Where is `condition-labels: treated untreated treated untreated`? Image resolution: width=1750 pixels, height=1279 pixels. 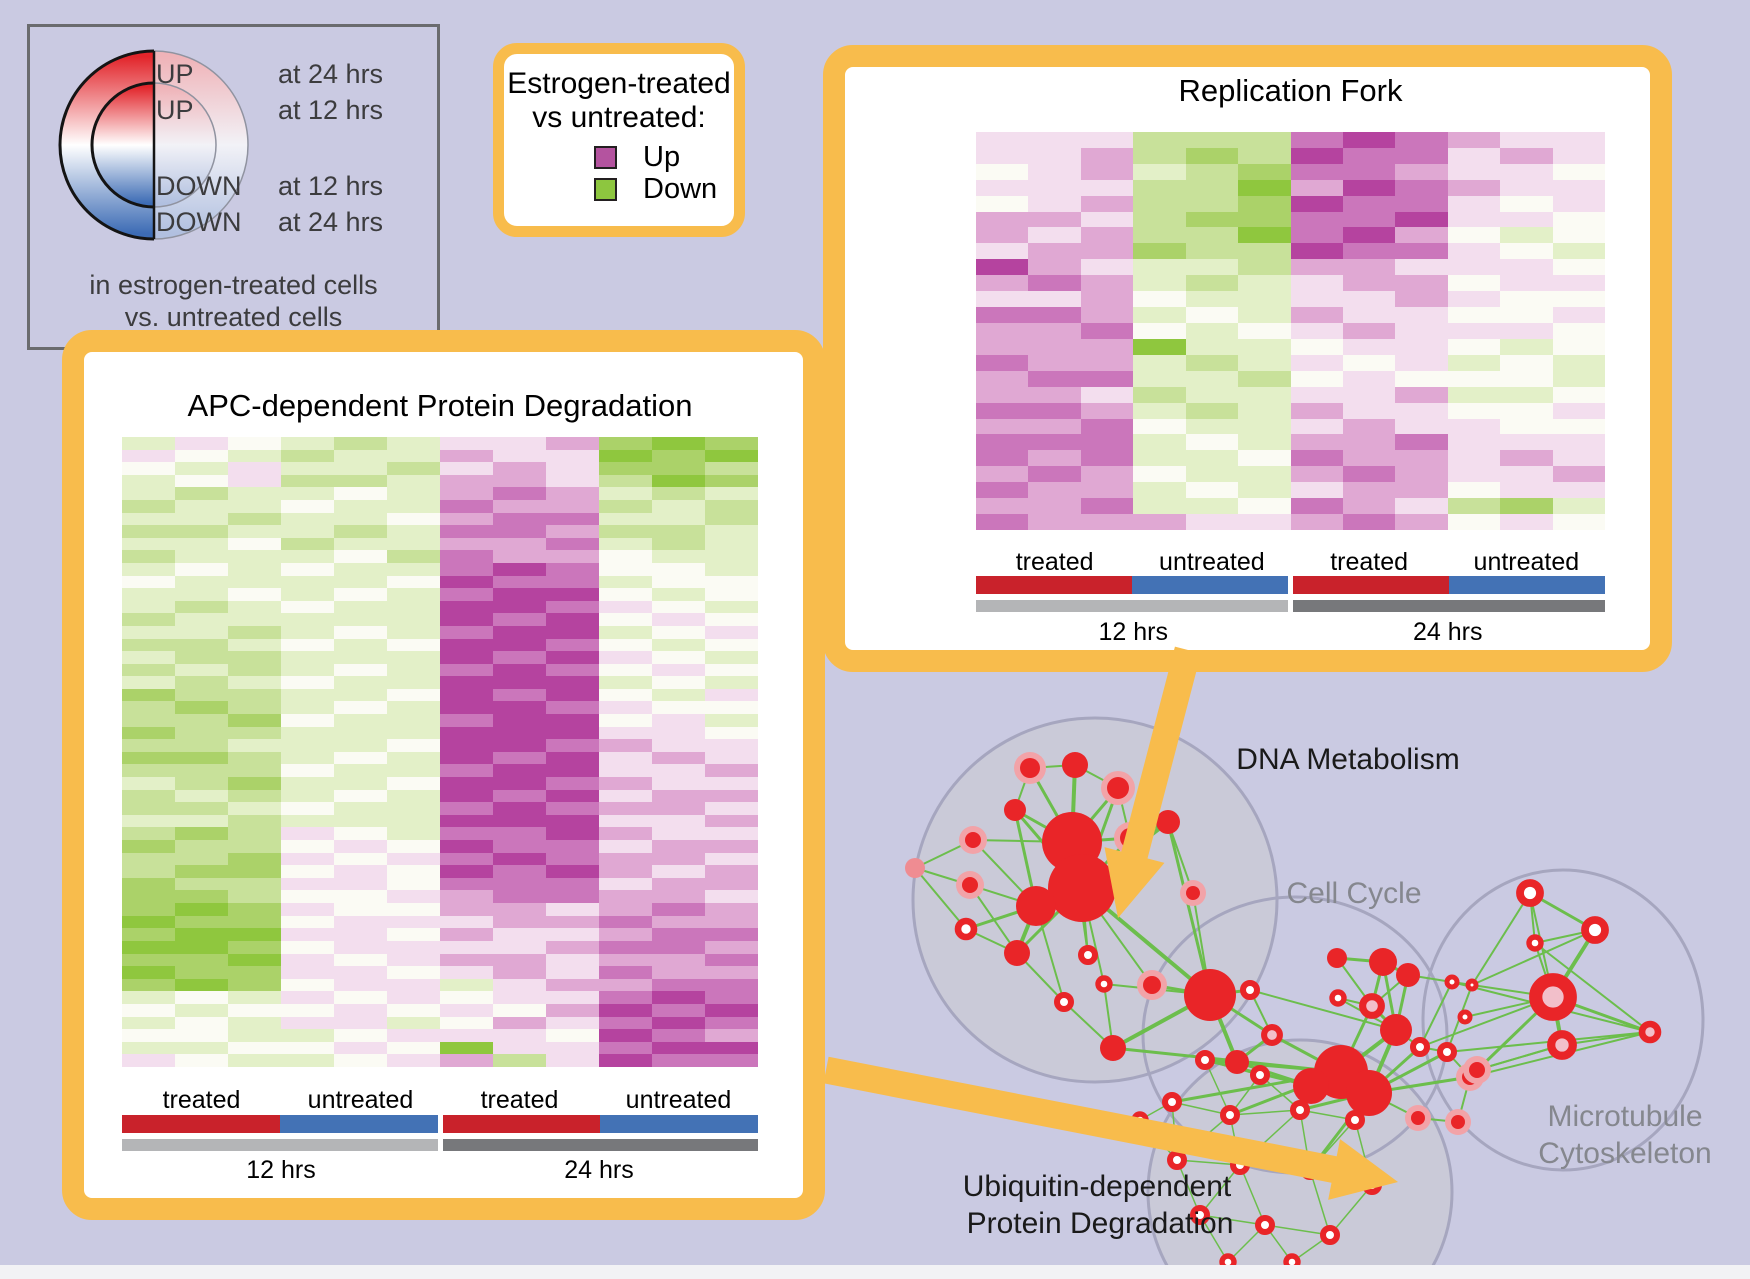
condition-labels: treated untreated treated untreated is located at coordinates (1290, 562).